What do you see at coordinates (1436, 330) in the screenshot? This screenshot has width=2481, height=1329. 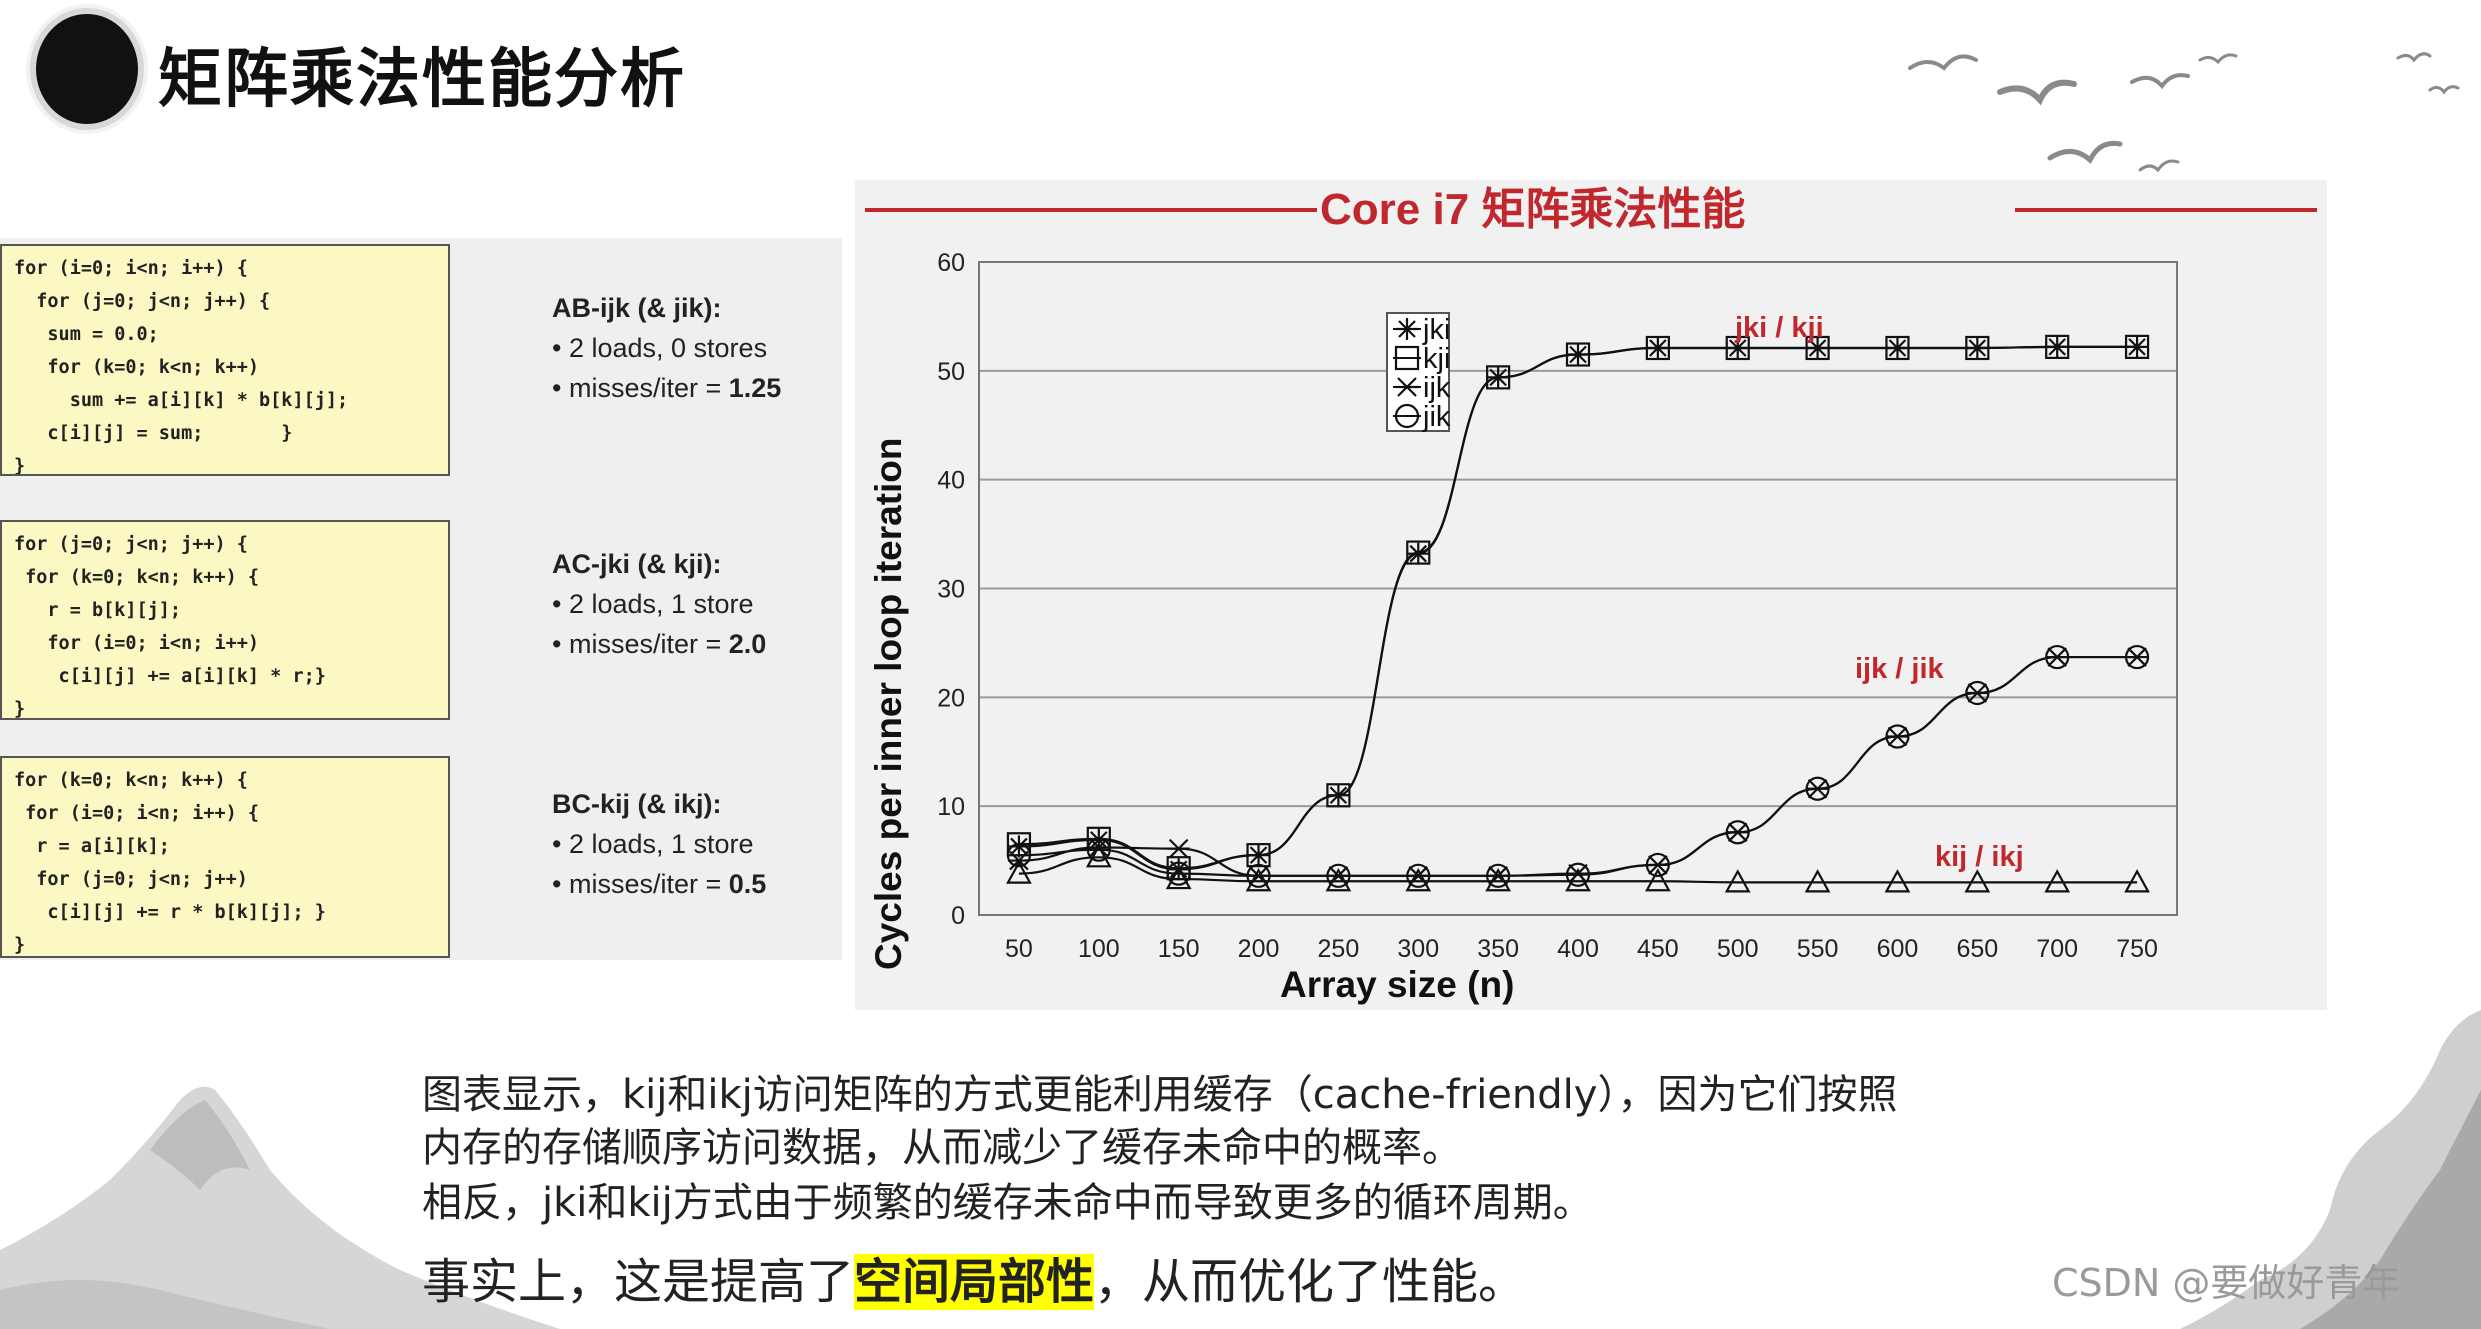 I see `legend-label-jki: jki` at bounding box center [1436, 330].